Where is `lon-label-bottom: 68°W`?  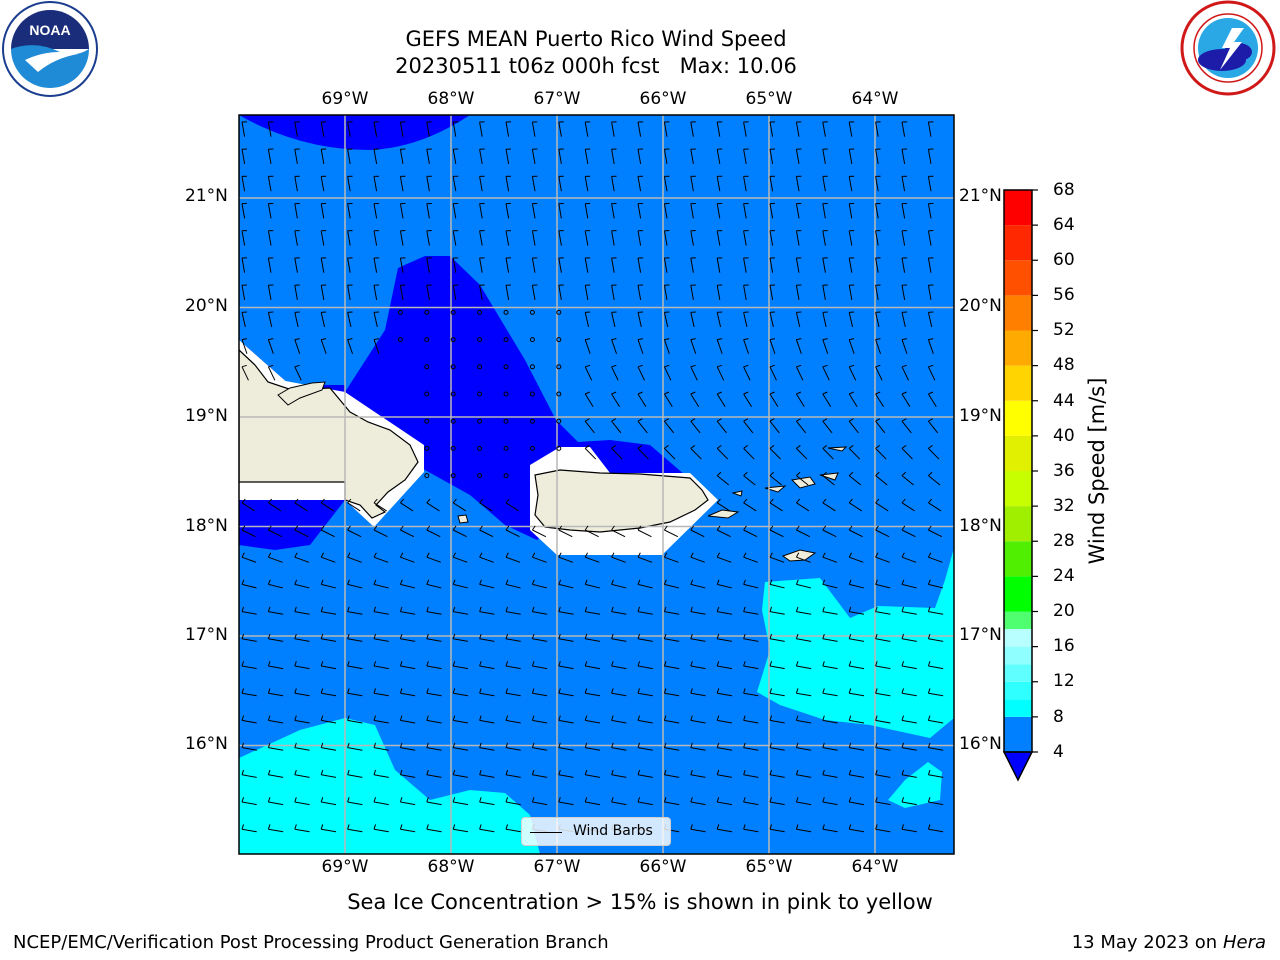 lon-label-bottom: 68°W is located at coordinates (451, 867).